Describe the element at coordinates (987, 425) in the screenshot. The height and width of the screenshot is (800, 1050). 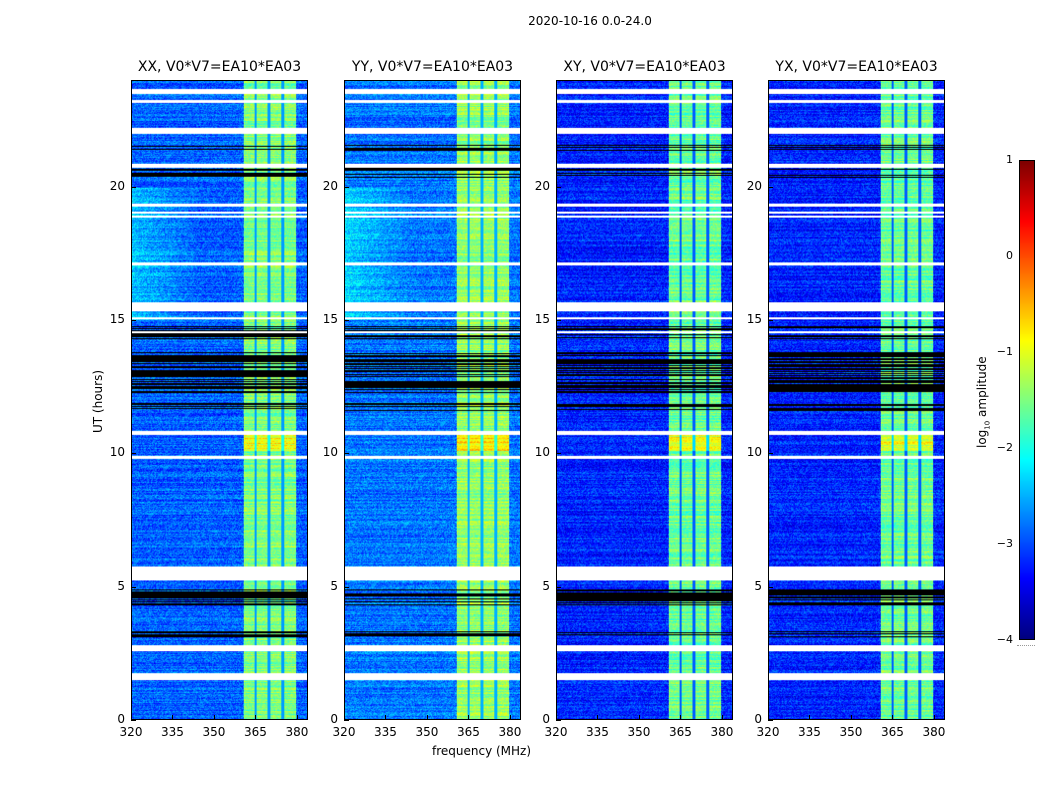
I see `colorbar-label-sub: 10` at that location.